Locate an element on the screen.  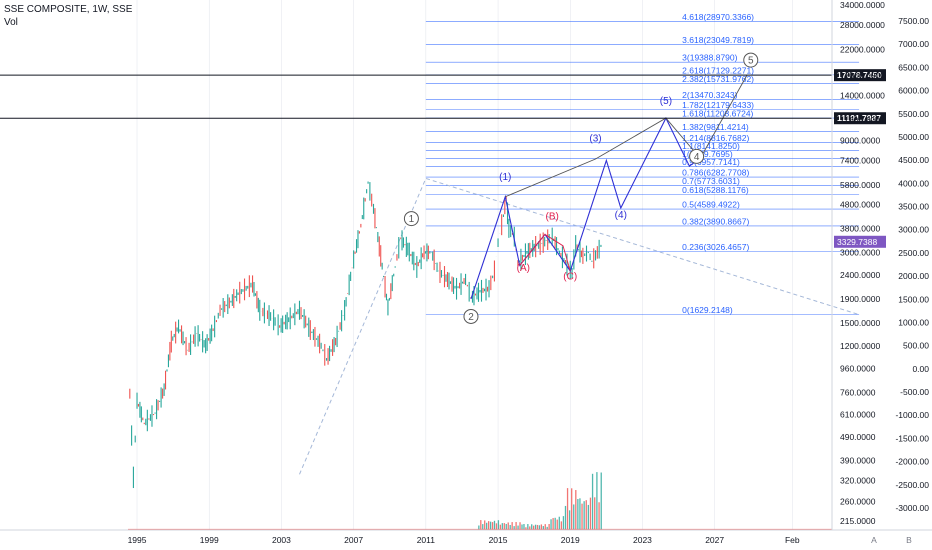
current-price-box is located at coordinates (860, 241).